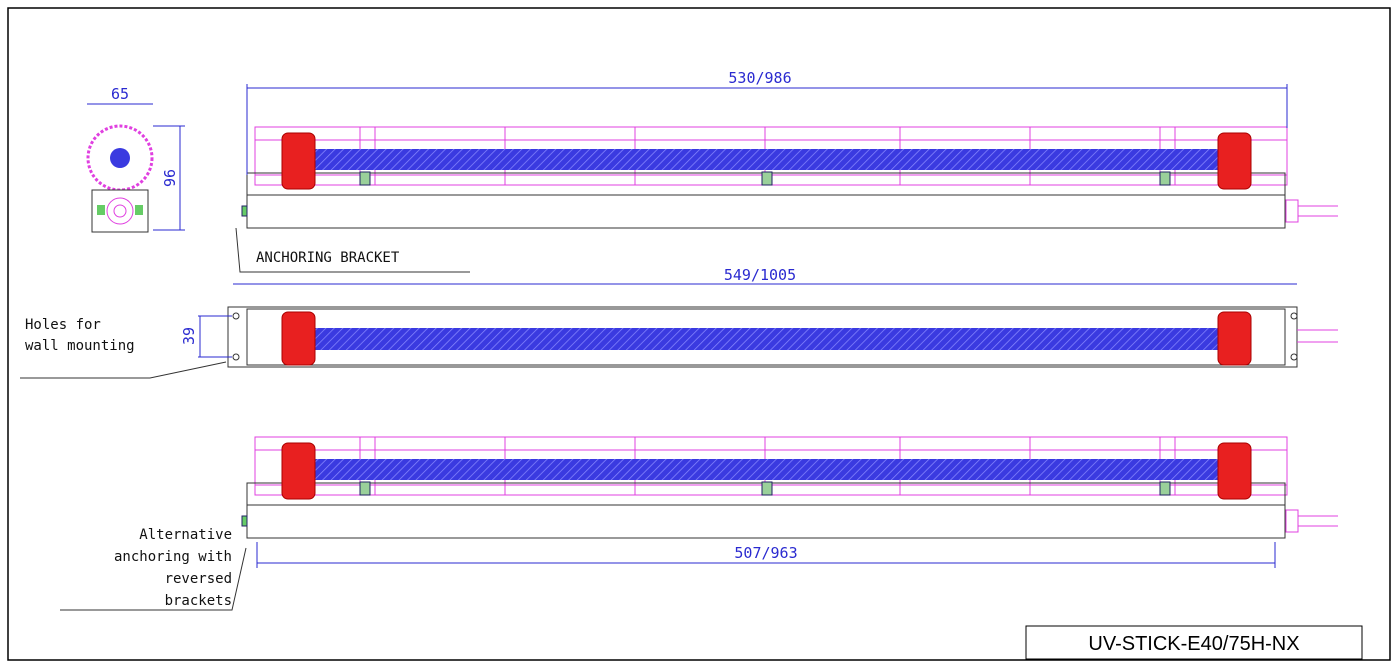  I want to click on length-dim: 507/963, so click(765, 553).